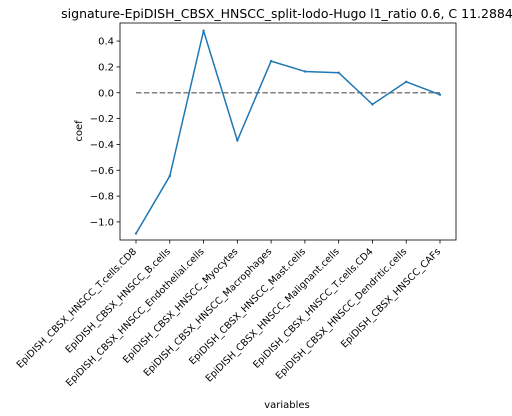 The image size is (512, 416). Describe the element at coordinates (287, 405) in the screenshot. I see `x-axis-label: variables` at that location.